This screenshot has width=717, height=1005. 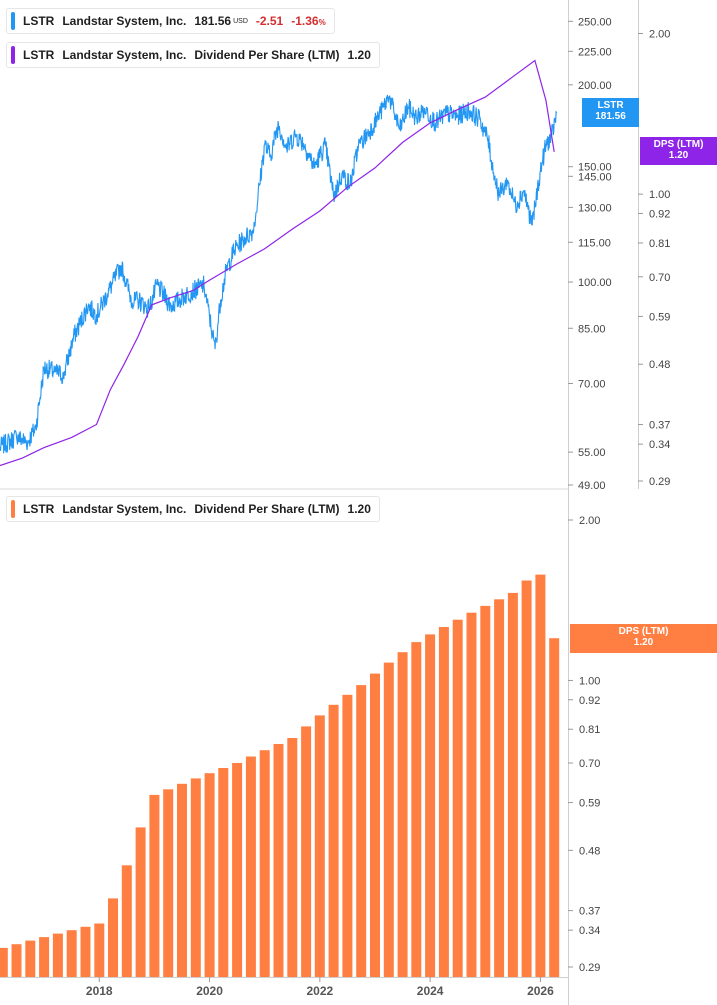 I want to click on price-tick-label: 70.00, so click(x=592, y=385).